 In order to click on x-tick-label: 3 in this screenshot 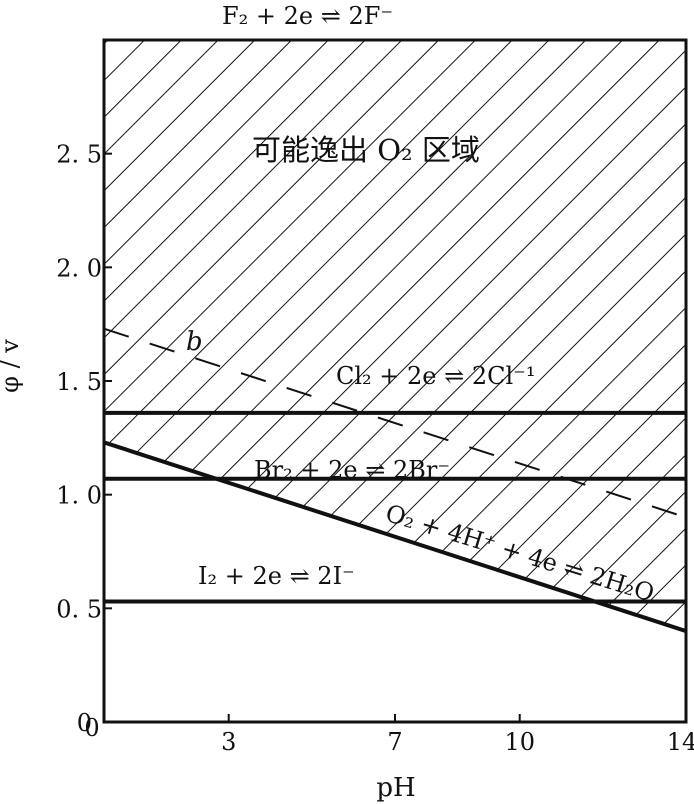, I will do `click(228, 742)`.